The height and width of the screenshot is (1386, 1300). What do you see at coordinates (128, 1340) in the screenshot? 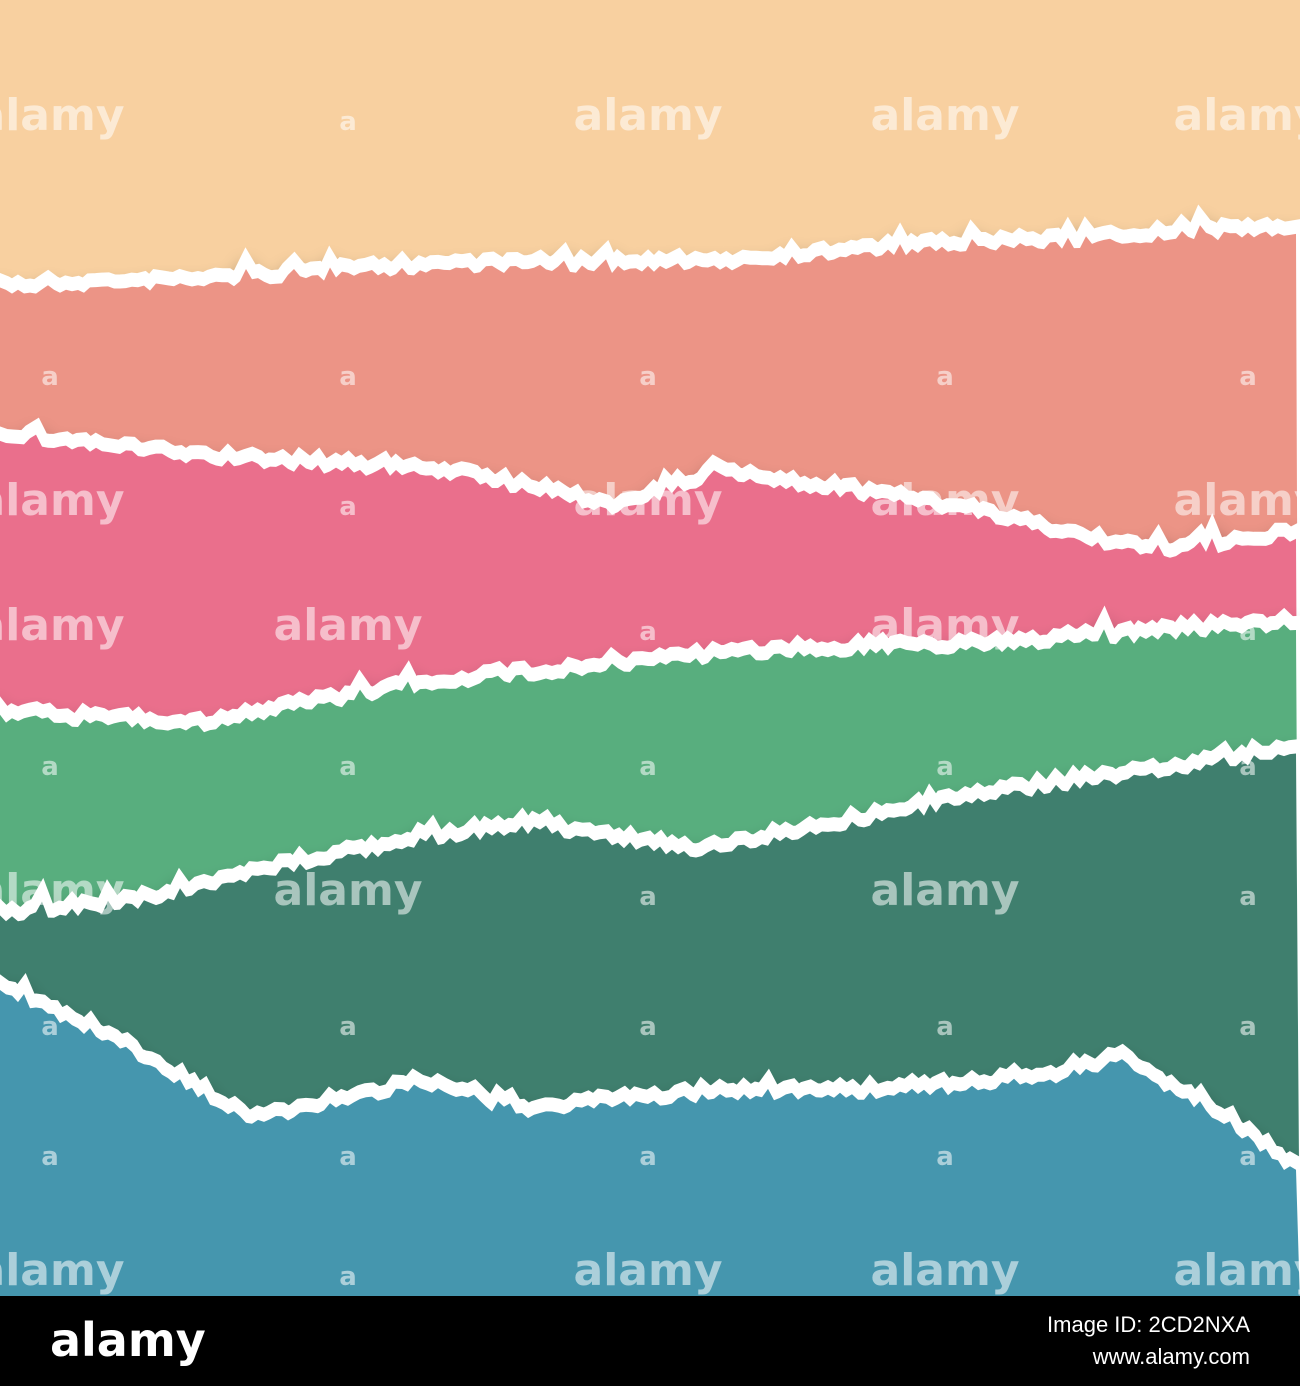
I see `footer-brand: alamy` at bounding box center [128, 1340].